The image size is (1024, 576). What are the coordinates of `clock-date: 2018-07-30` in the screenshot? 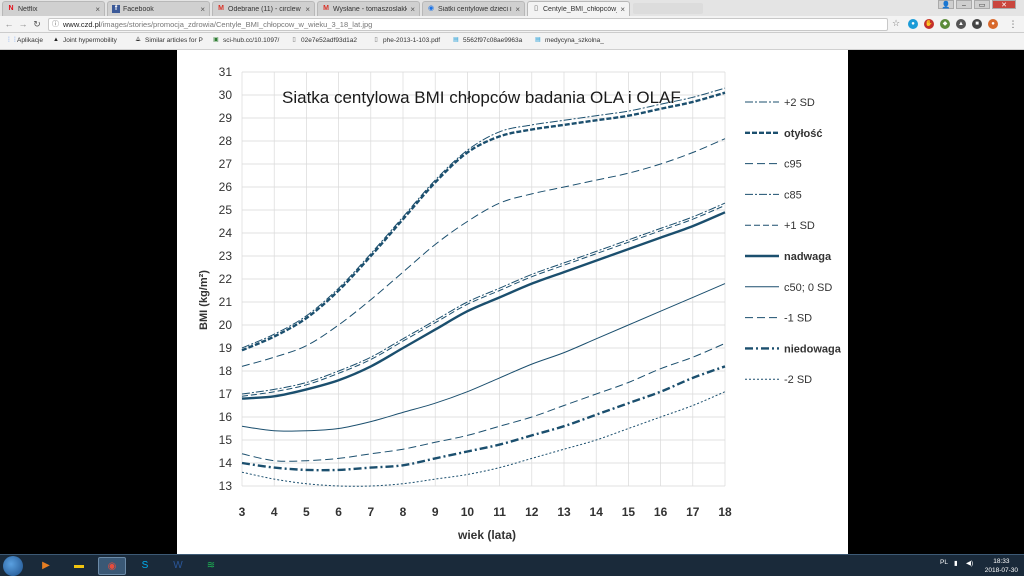 It's located at (1001, 570).